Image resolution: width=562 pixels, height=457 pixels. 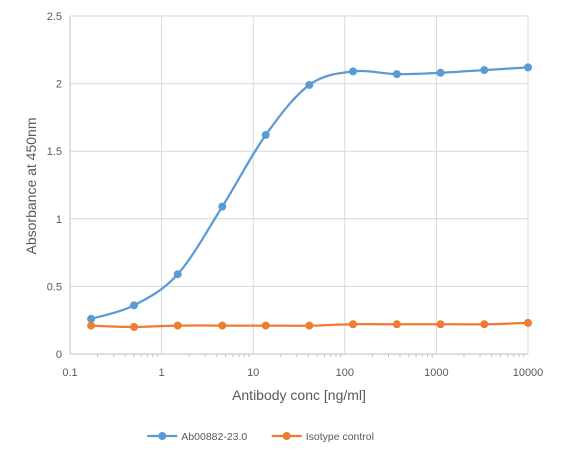 What do you see at coordinates (54, 17) in the screenshot?
I see `y-tick-label: 2.5` at bounding box center [54, 17].